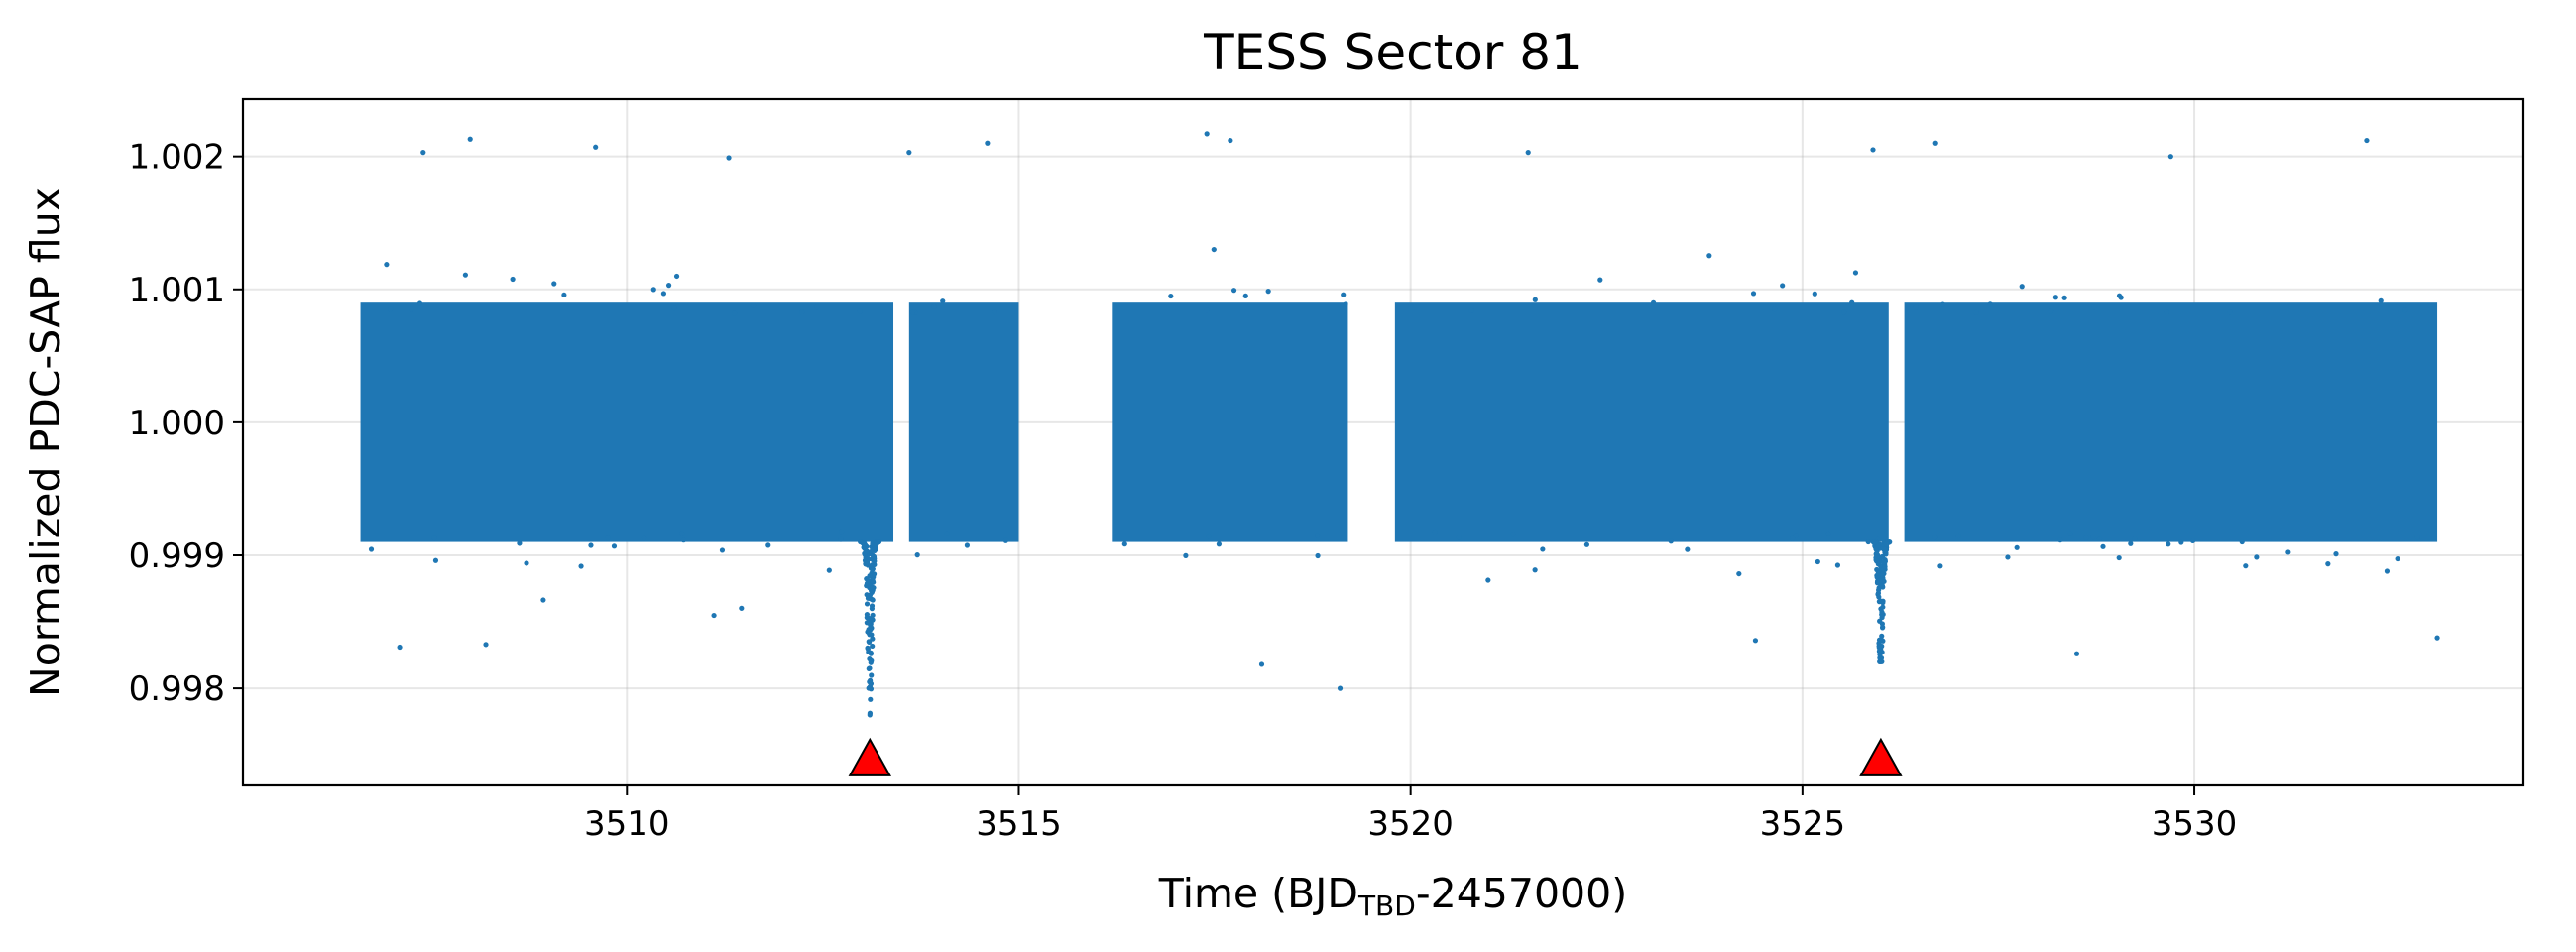 This screenshot has height=952, width=2576. Describe the element at coordinates (1258, 893) in the screenshot. I see `x-axis-label-prefix: Time (BJD` at that location.